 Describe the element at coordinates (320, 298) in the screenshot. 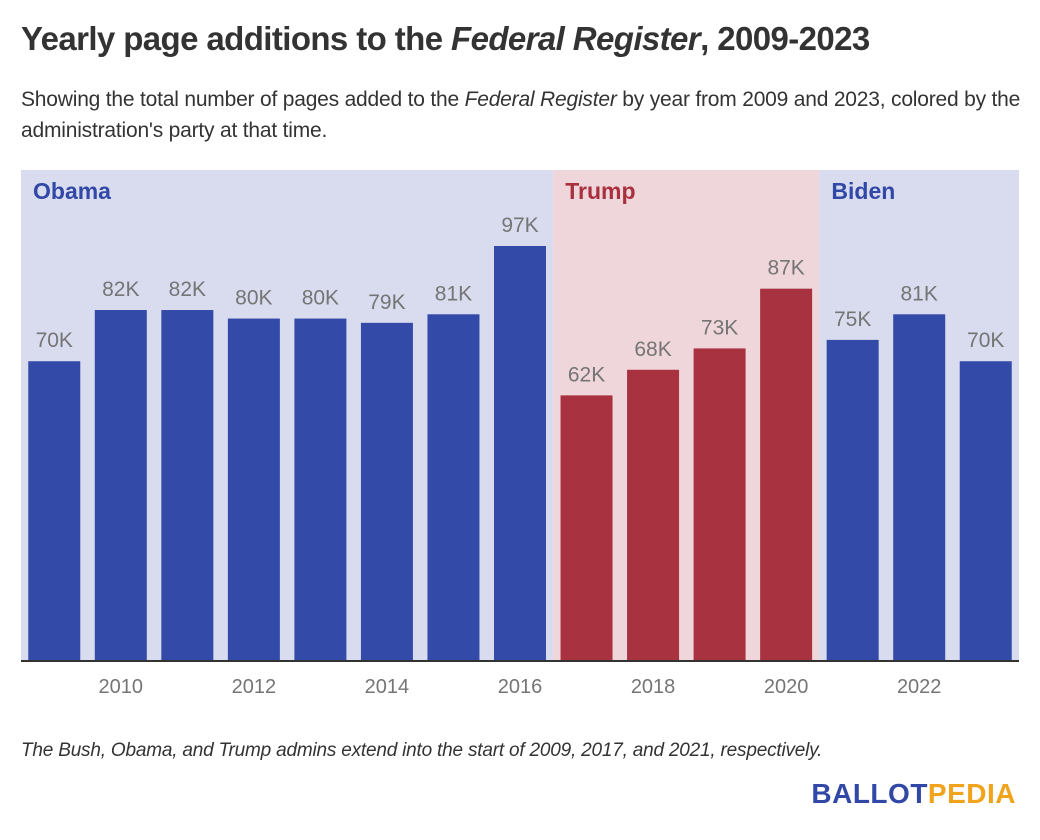

I see `value-label-2013: 80K` at that location.